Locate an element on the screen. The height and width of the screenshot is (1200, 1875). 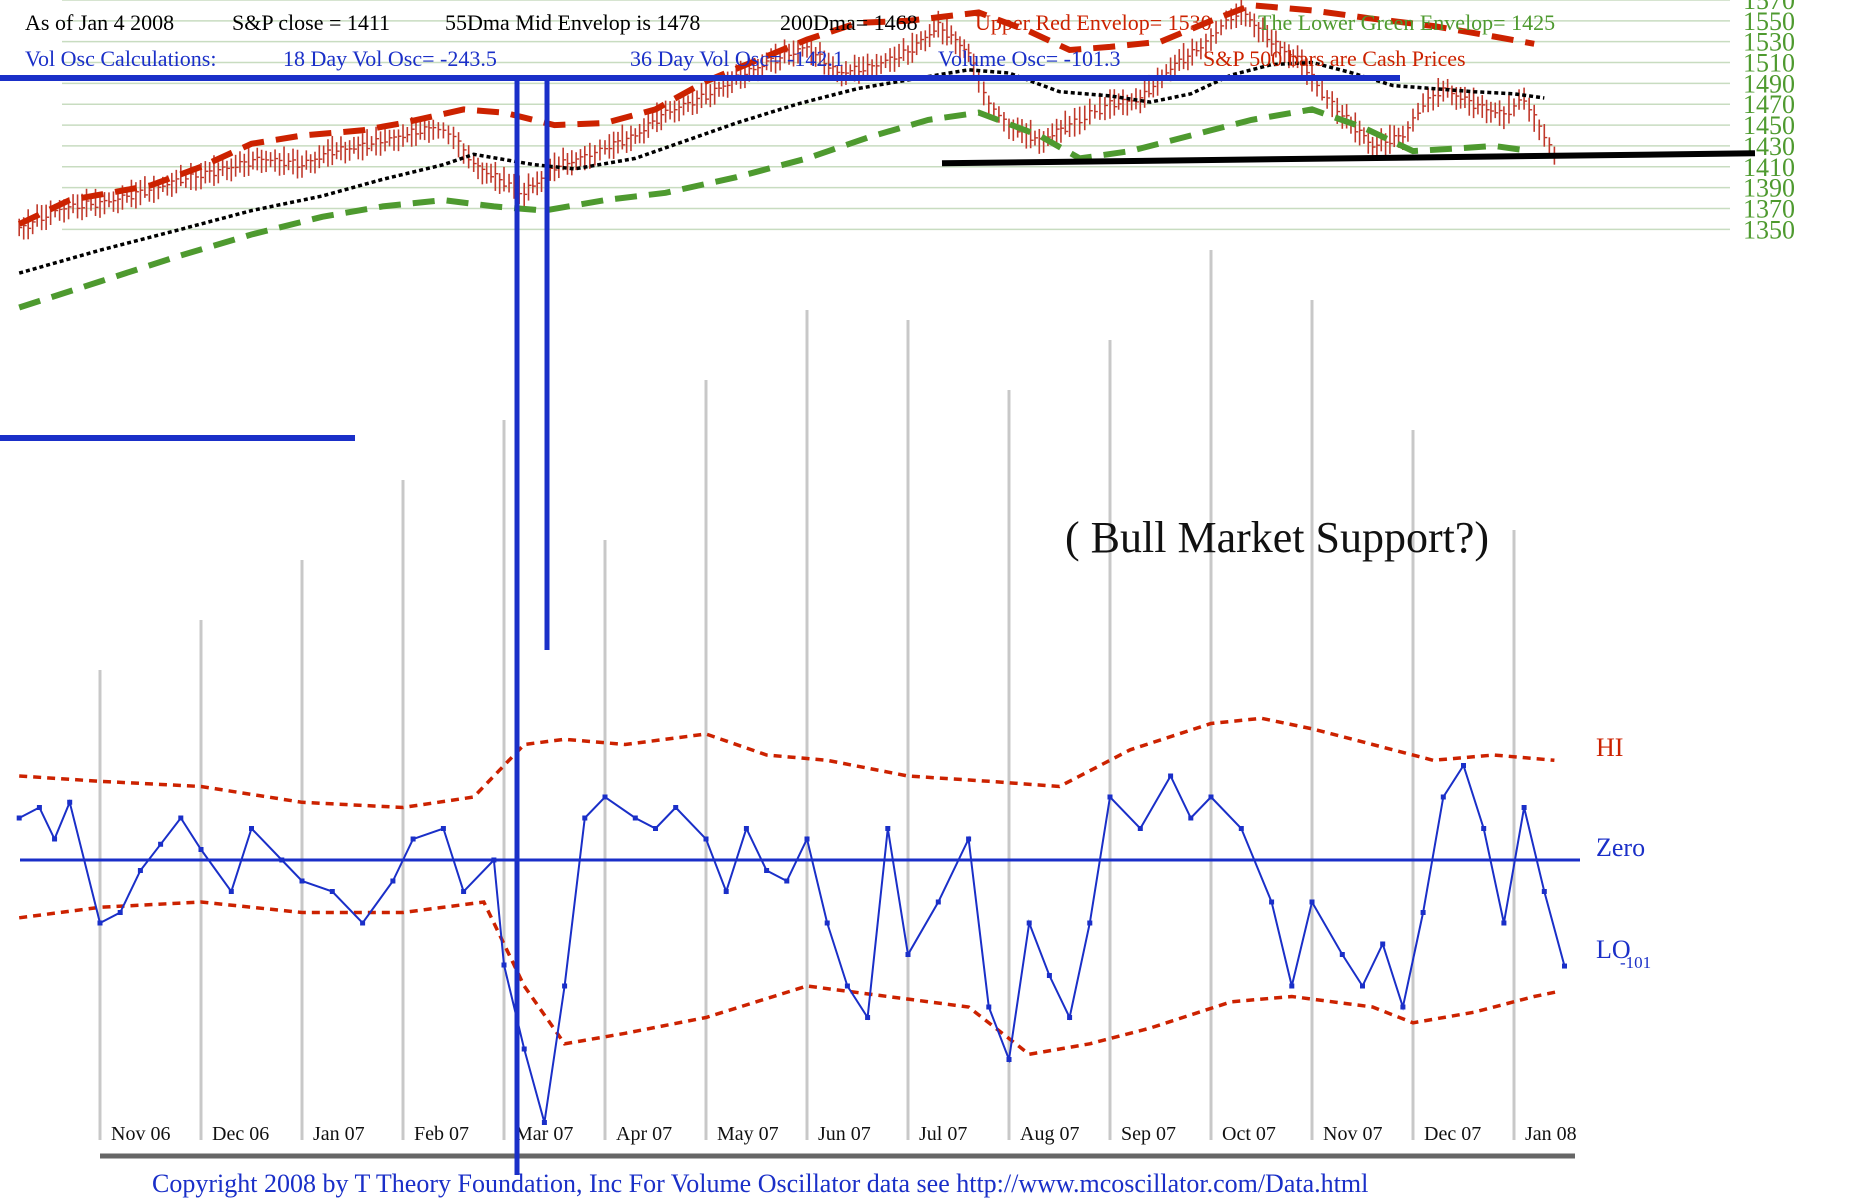
header-36day-vol-osc: 36 Day Vol Osc= -142.1 is located at coordinates (737, 58).